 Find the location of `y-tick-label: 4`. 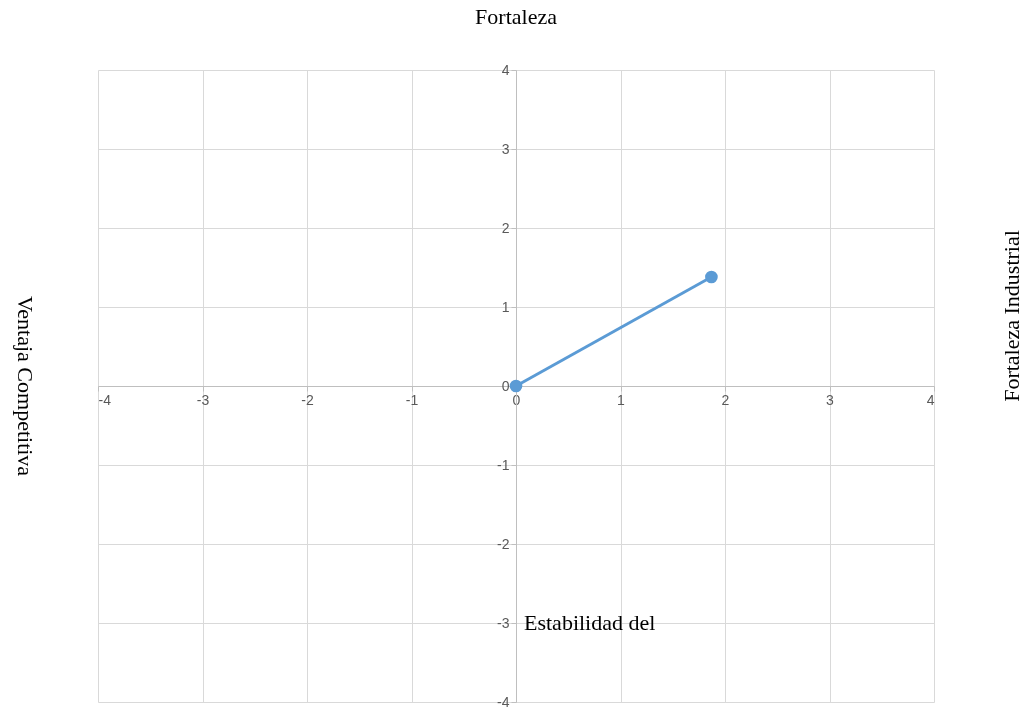

y-tick-label: 4 is located at coordinates (505, 69).